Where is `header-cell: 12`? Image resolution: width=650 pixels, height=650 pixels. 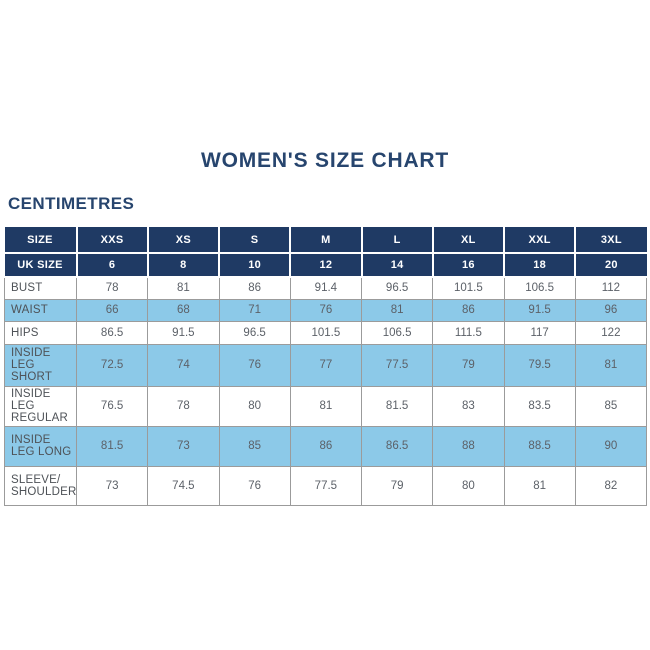 header-cell: 12 is located at coordinates (326, 265).